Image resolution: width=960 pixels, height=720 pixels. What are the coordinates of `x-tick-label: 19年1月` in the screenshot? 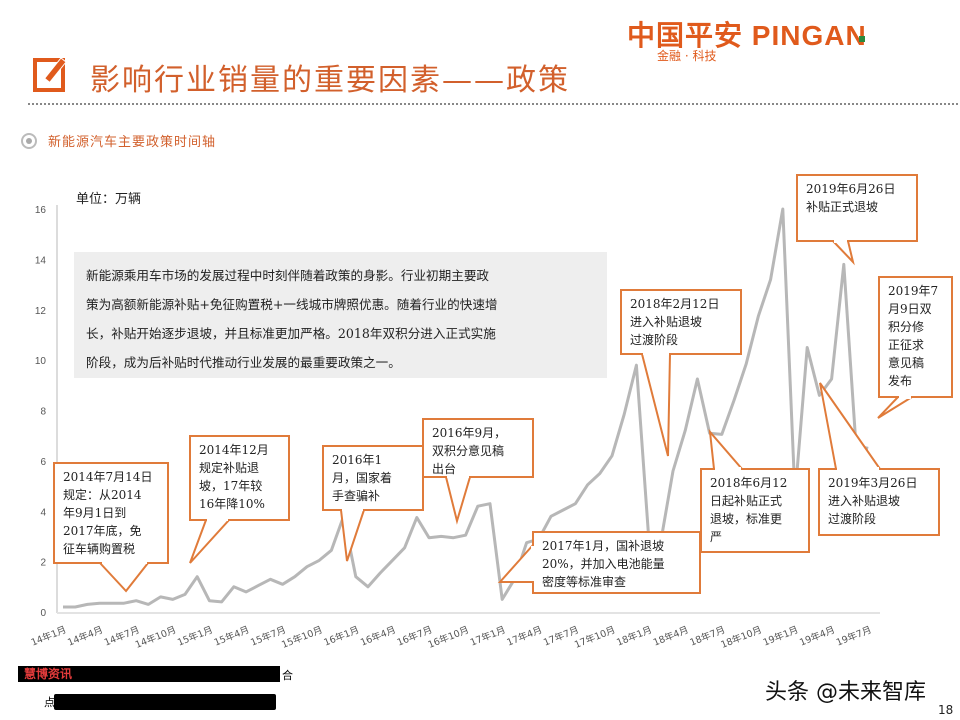 It's located at (780, 636).